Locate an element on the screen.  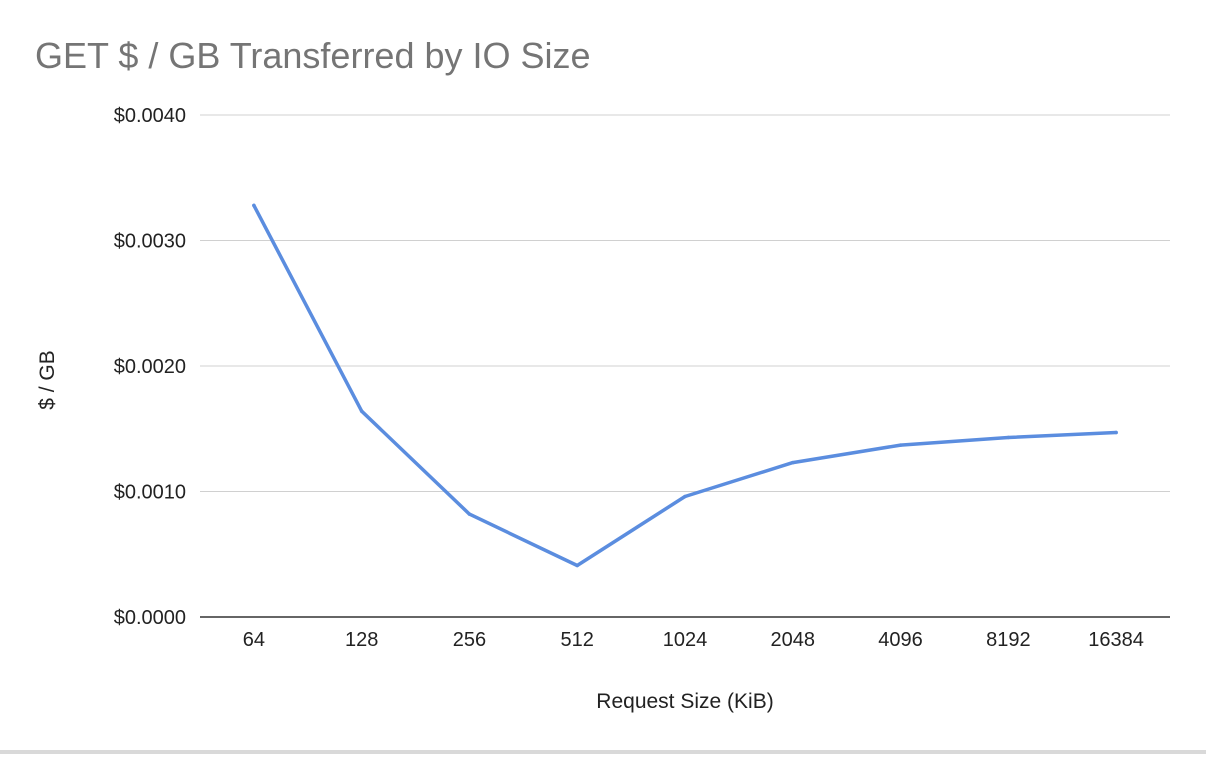
x-tick-label: 16384 is located at coordinates (1116, 640).